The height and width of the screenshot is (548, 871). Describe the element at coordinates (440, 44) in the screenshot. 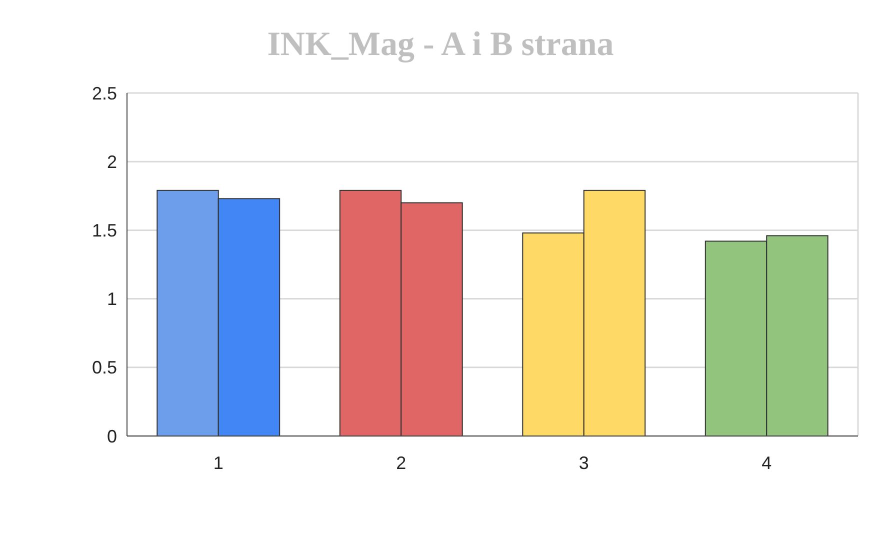

I see `chart-title: INK_Mag - A i B strana` at that location.